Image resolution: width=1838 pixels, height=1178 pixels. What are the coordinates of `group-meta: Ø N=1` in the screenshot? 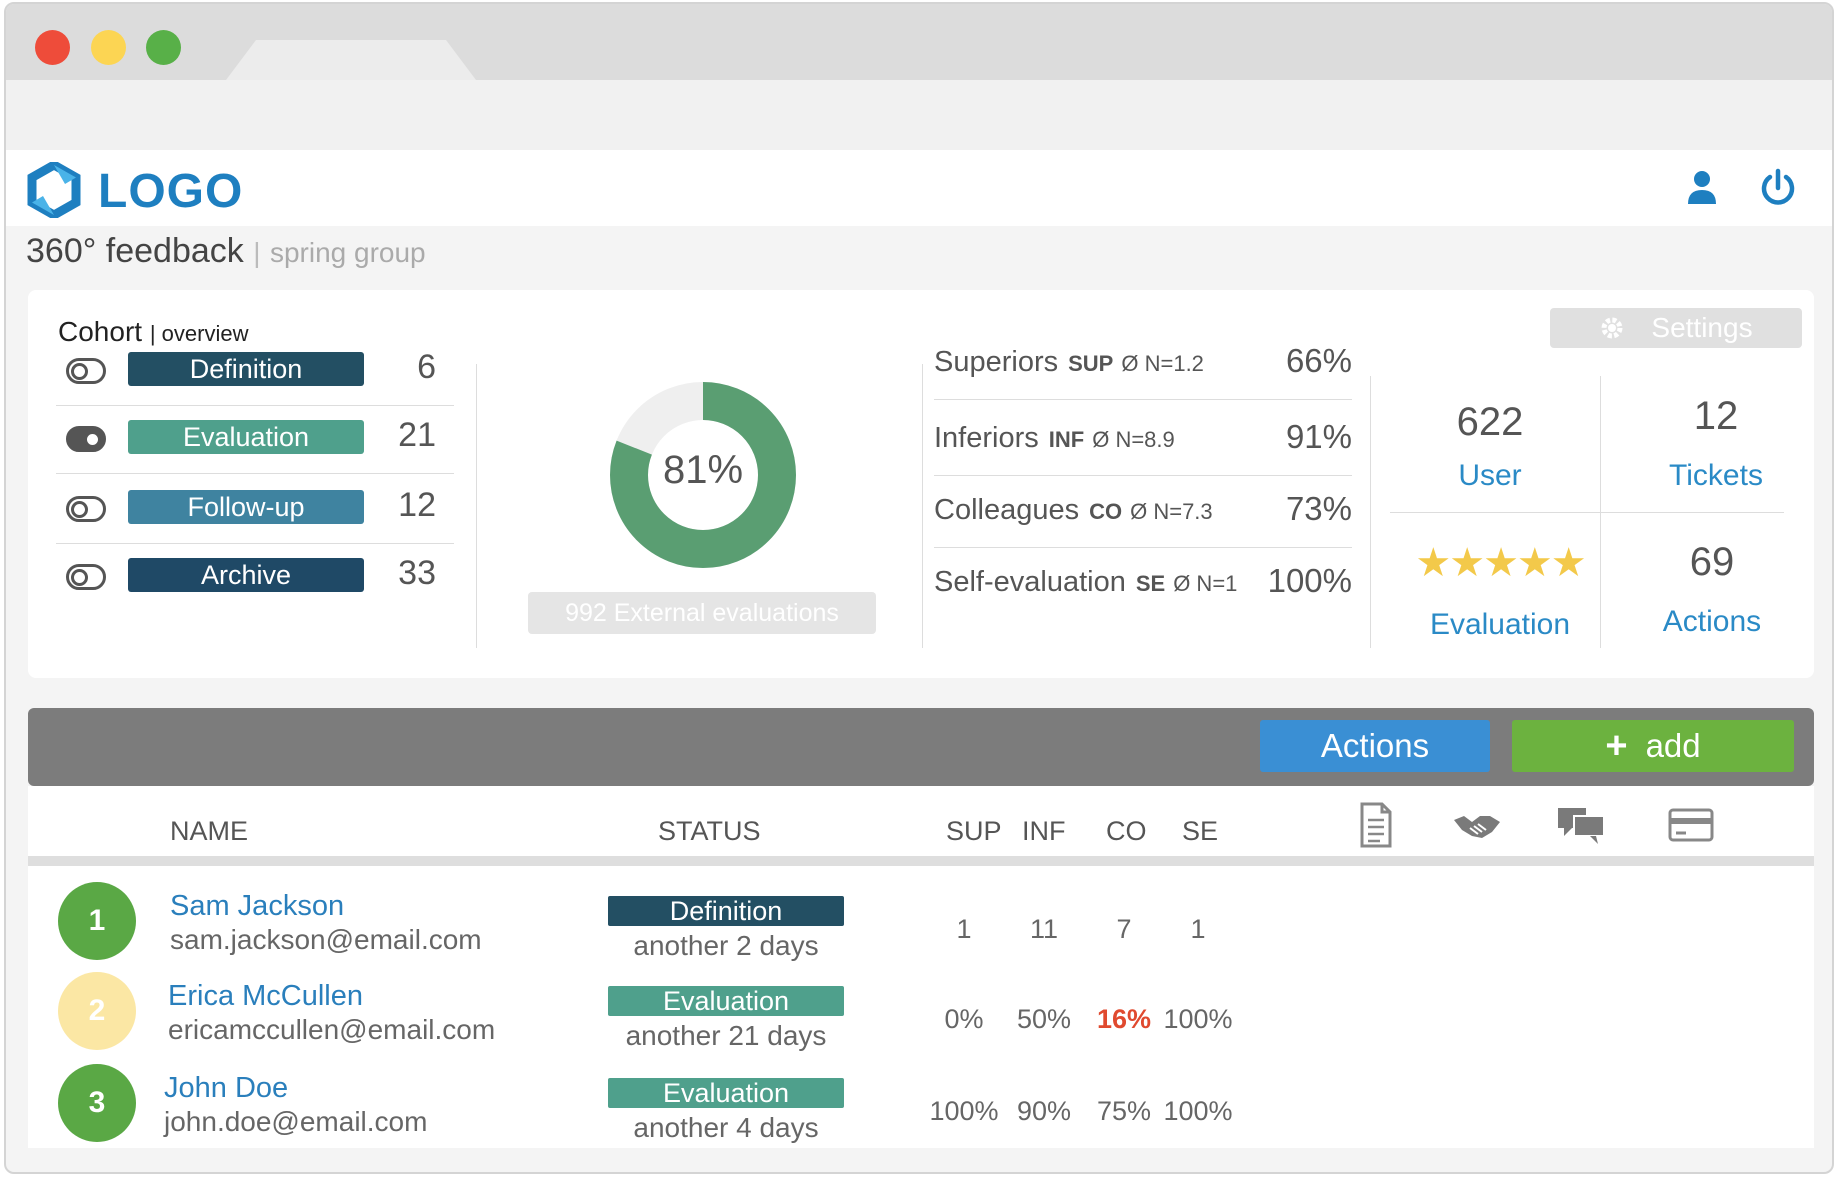 It's located at (1205, 583).